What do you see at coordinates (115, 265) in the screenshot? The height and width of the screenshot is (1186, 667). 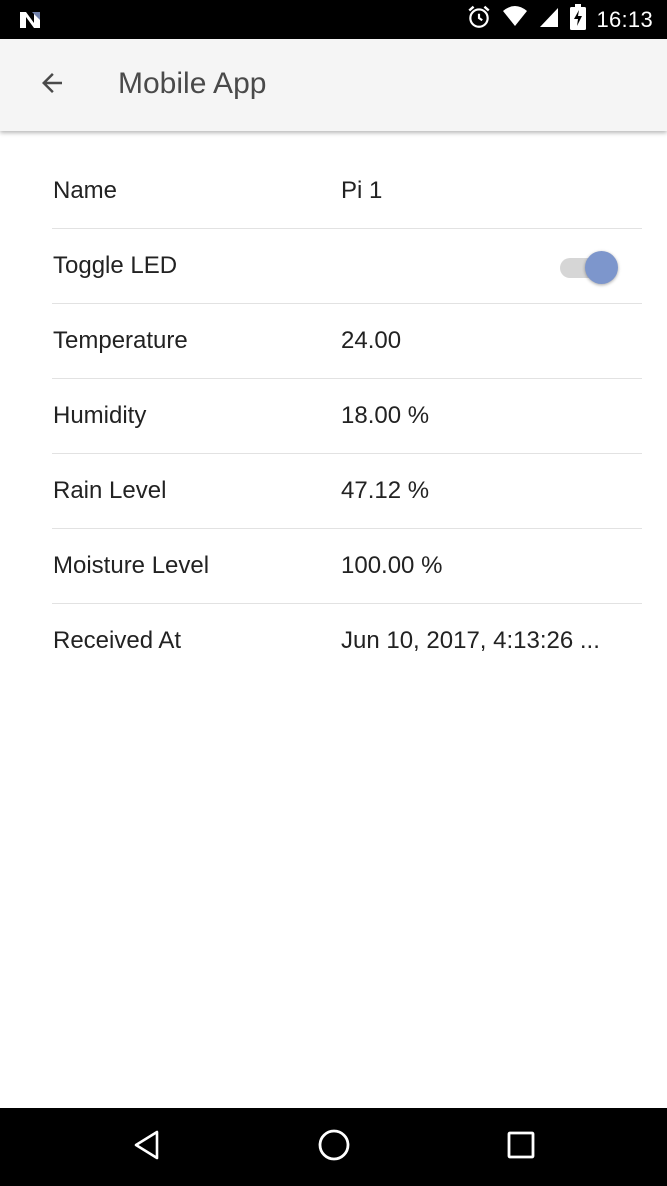 I see `row-label: Toggle LED` at bounding box center [115, 265].